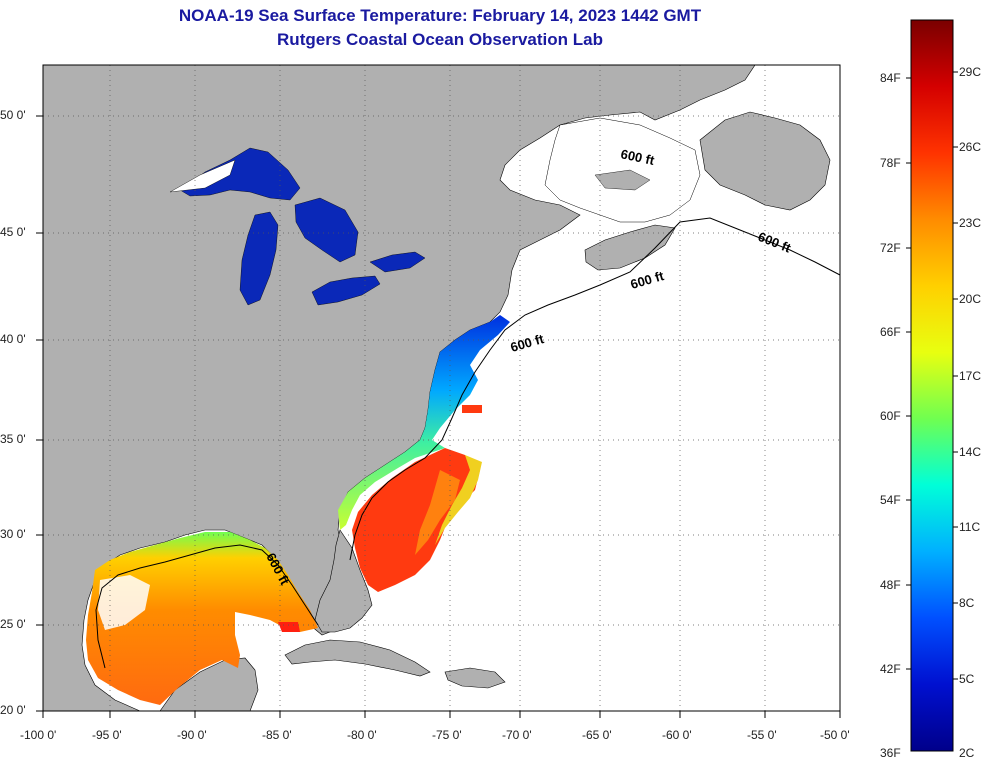 The image size is (984, 770). Describe the element at coordinates (357, 658) in the screenshot. I see `cuba-land` at that location.